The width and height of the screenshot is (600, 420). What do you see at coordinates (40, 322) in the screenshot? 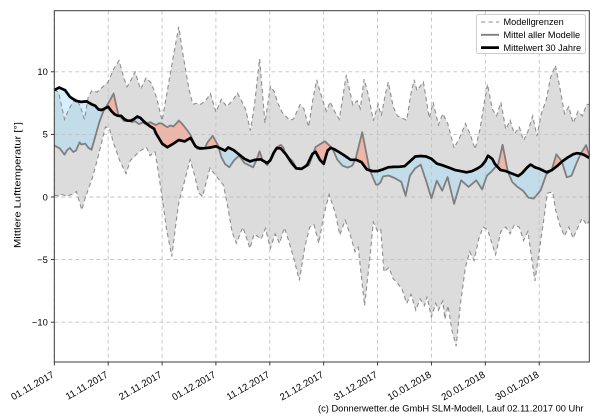
I see `svg-text: −10` at bounding box center [40, 322].